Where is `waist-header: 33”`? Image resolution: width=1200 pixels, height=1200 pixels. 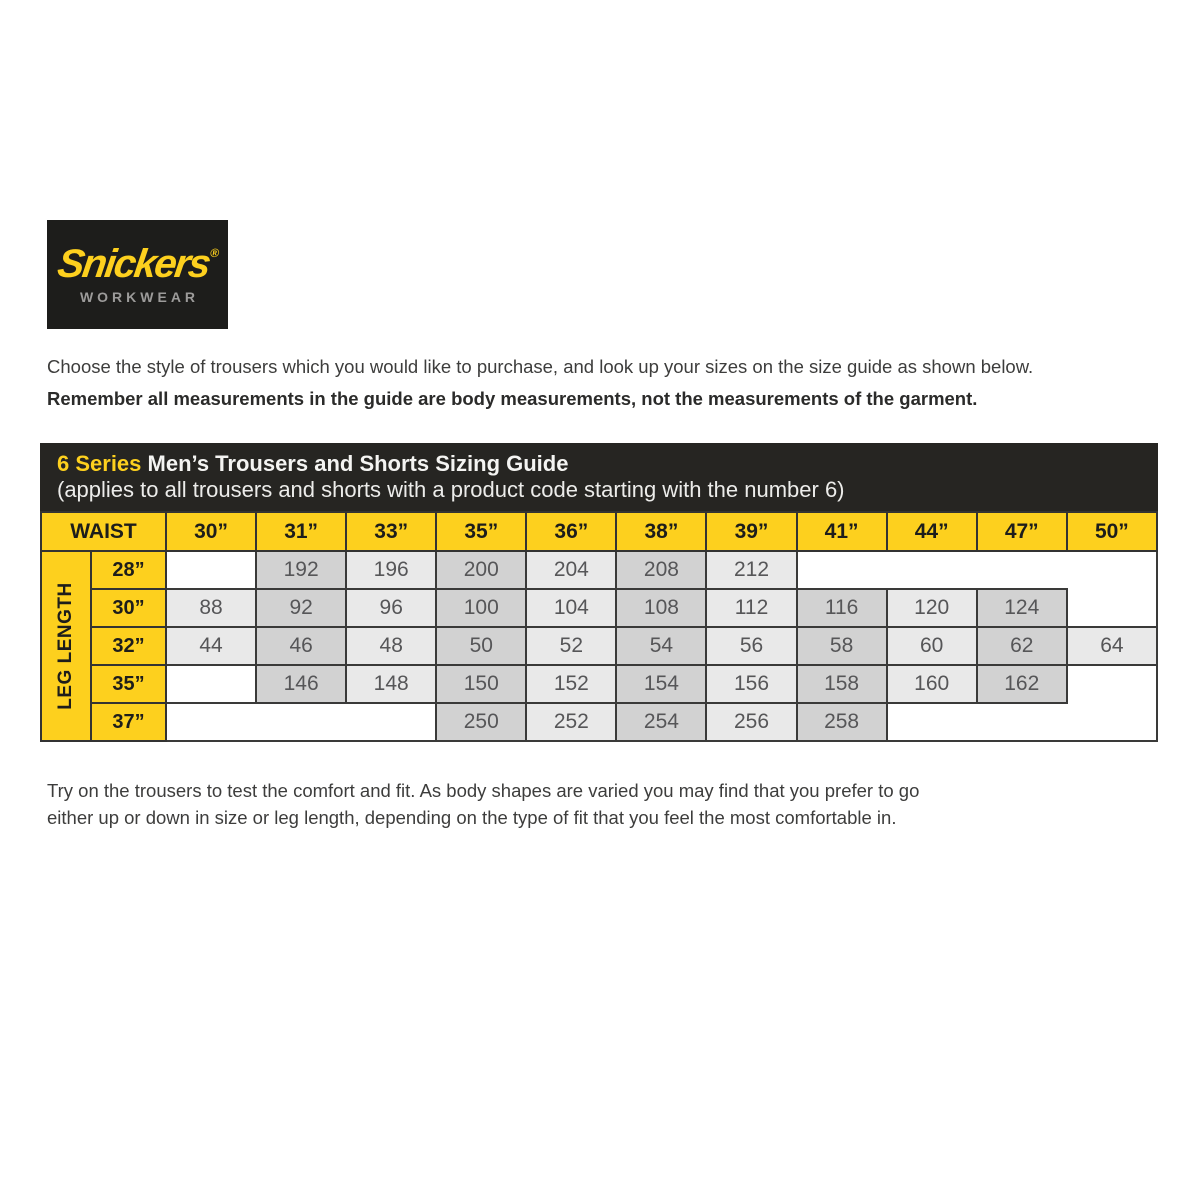 waist-header: 33” is located at coordinates (391, 531).